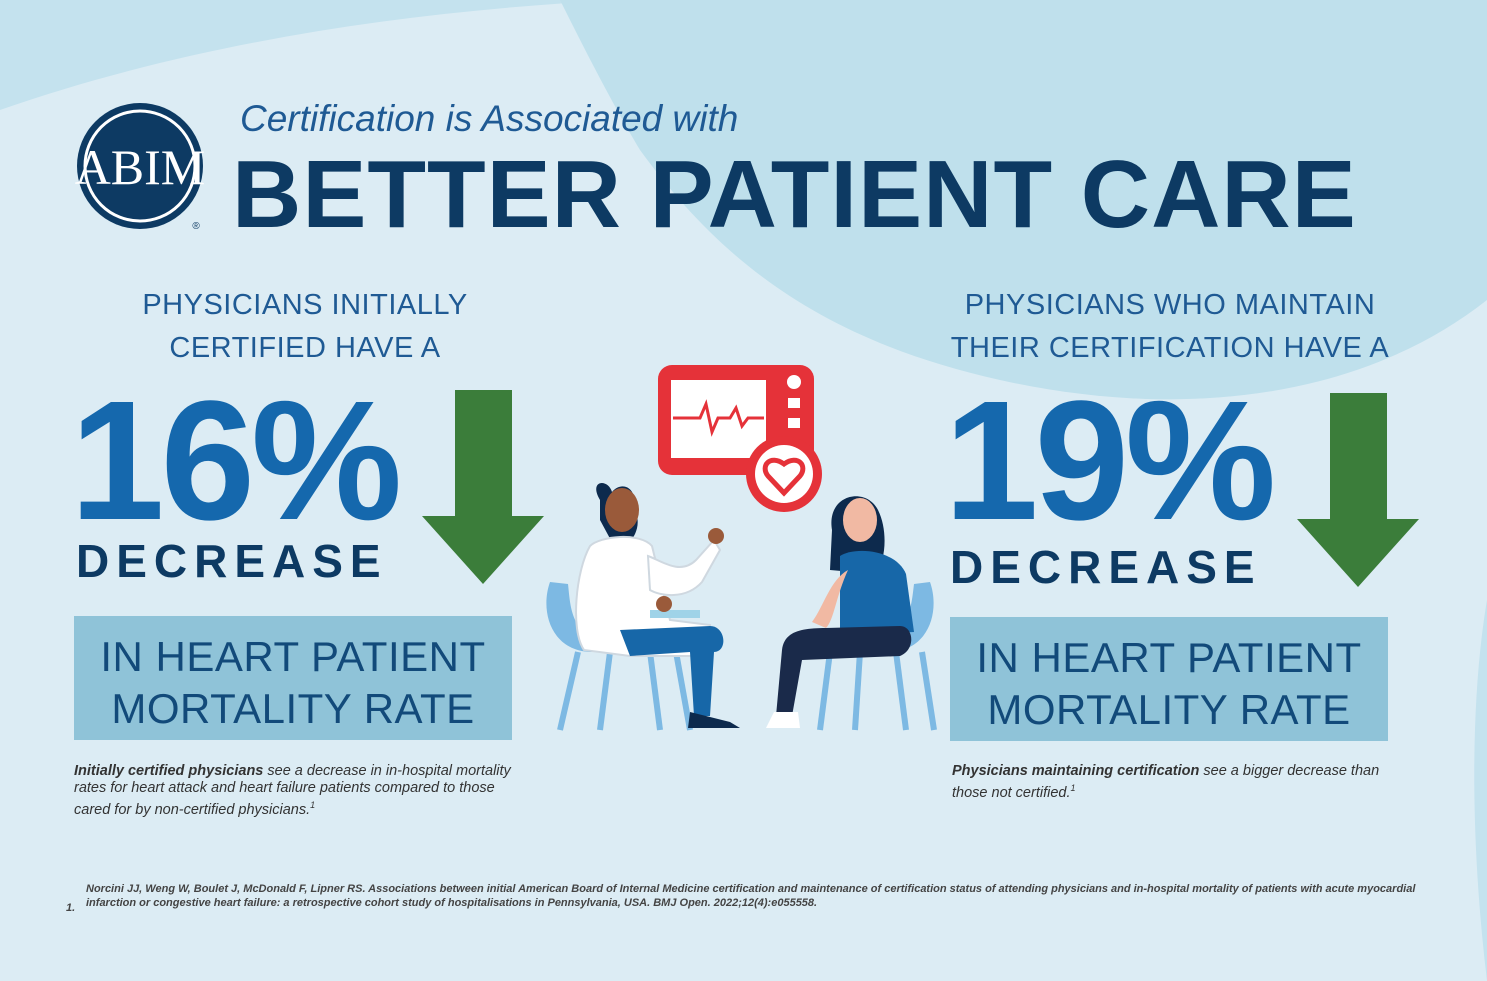  What do you see at coordinates (71, 908) in the screenshot?
I see `footnote-number: 1.` at bounding box center [71, 908].